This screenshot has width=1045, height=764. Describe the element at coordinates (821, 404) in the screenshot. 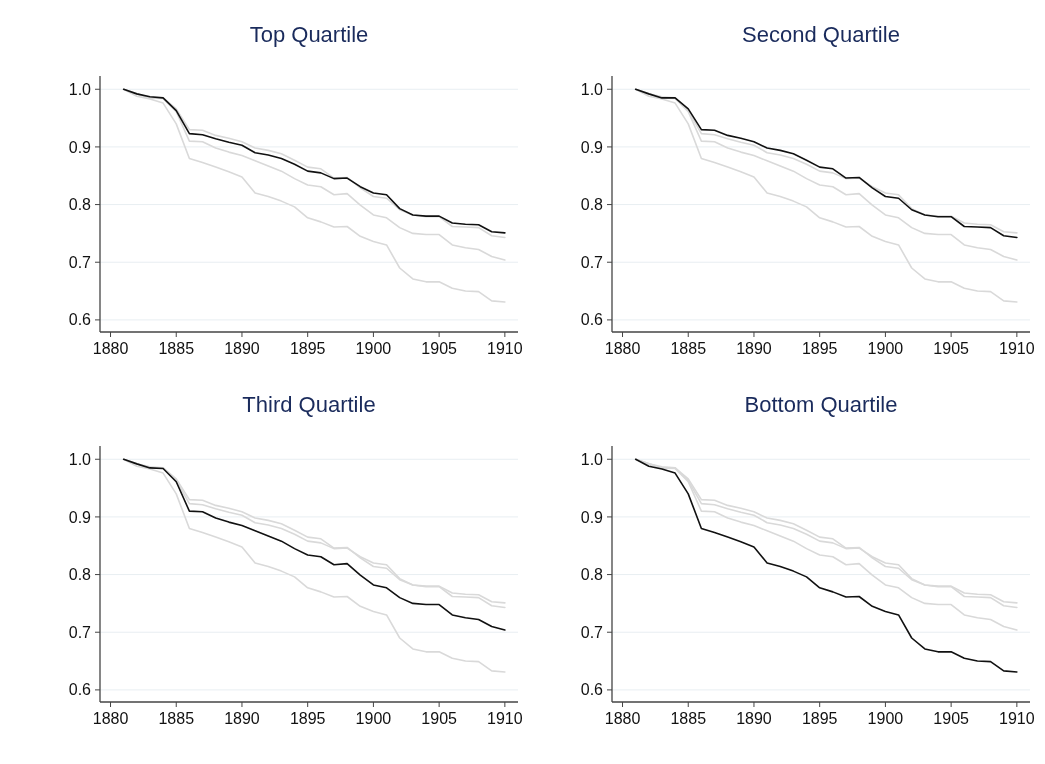

I see `chart-title: Bottom Quartile` at that location.